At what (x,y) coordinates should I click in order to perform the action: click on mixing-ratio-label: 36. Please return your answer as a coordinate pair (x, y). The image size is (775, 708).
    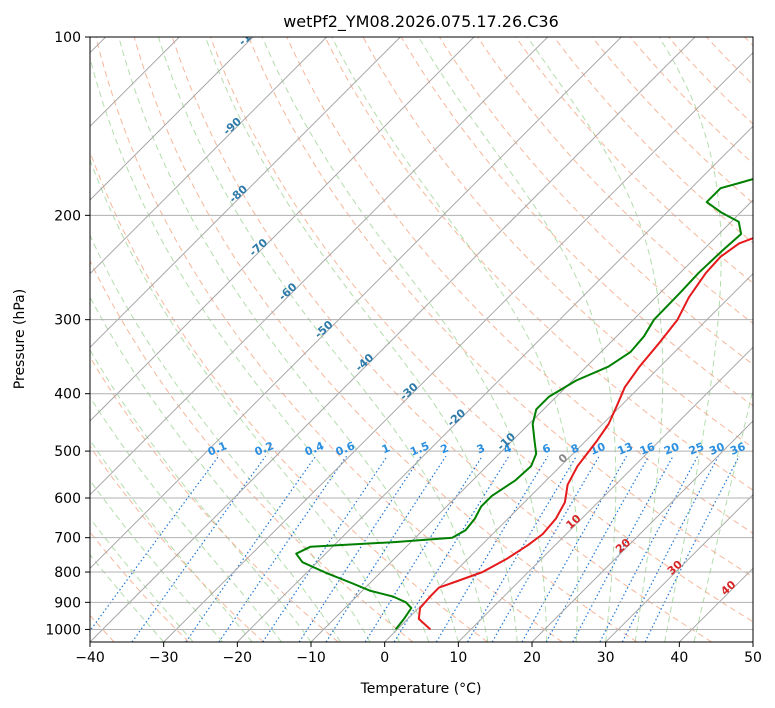
    Looking at the image, I should click on (737, 449).